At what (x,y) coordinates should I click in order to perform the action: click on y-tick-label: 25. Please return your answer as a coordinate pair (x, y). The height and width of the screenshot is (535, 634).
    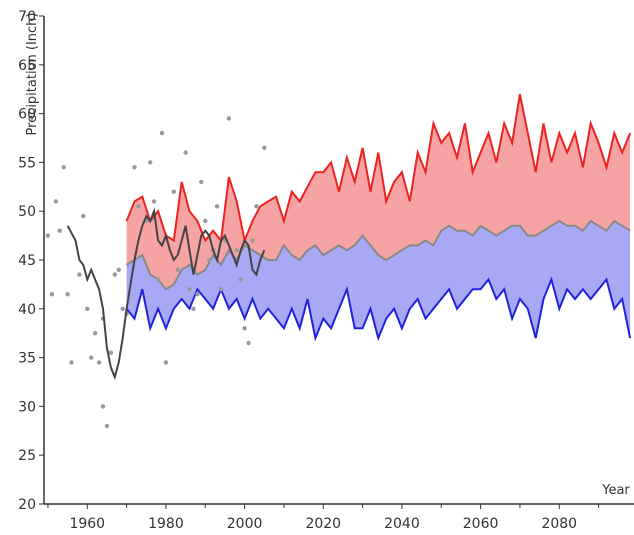
    Looking at the image, I should click on (27, 456).